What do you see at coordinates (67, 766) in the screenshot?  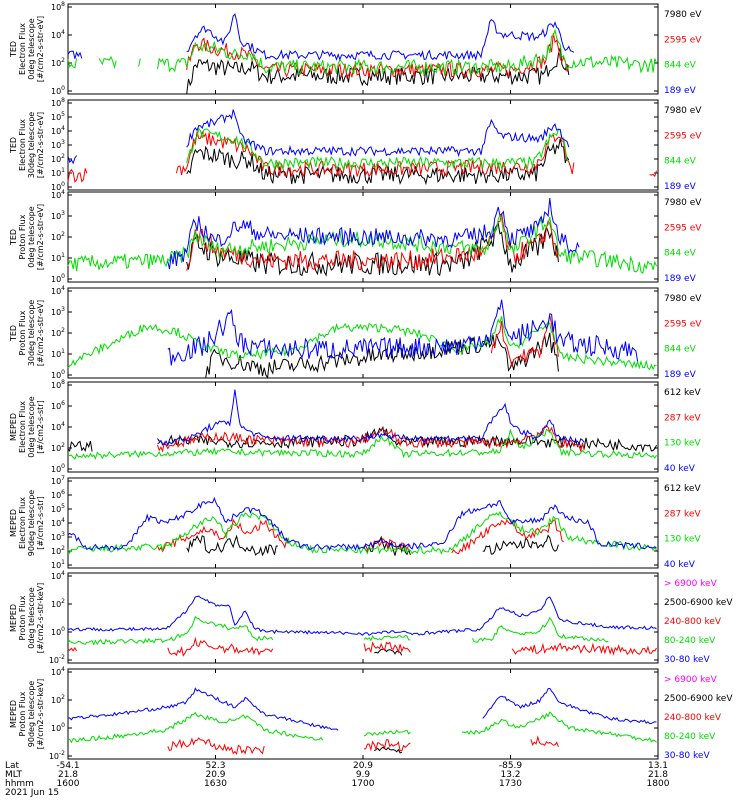 I see `x-tick-label: -54.1` at bounding box center [67, 766].